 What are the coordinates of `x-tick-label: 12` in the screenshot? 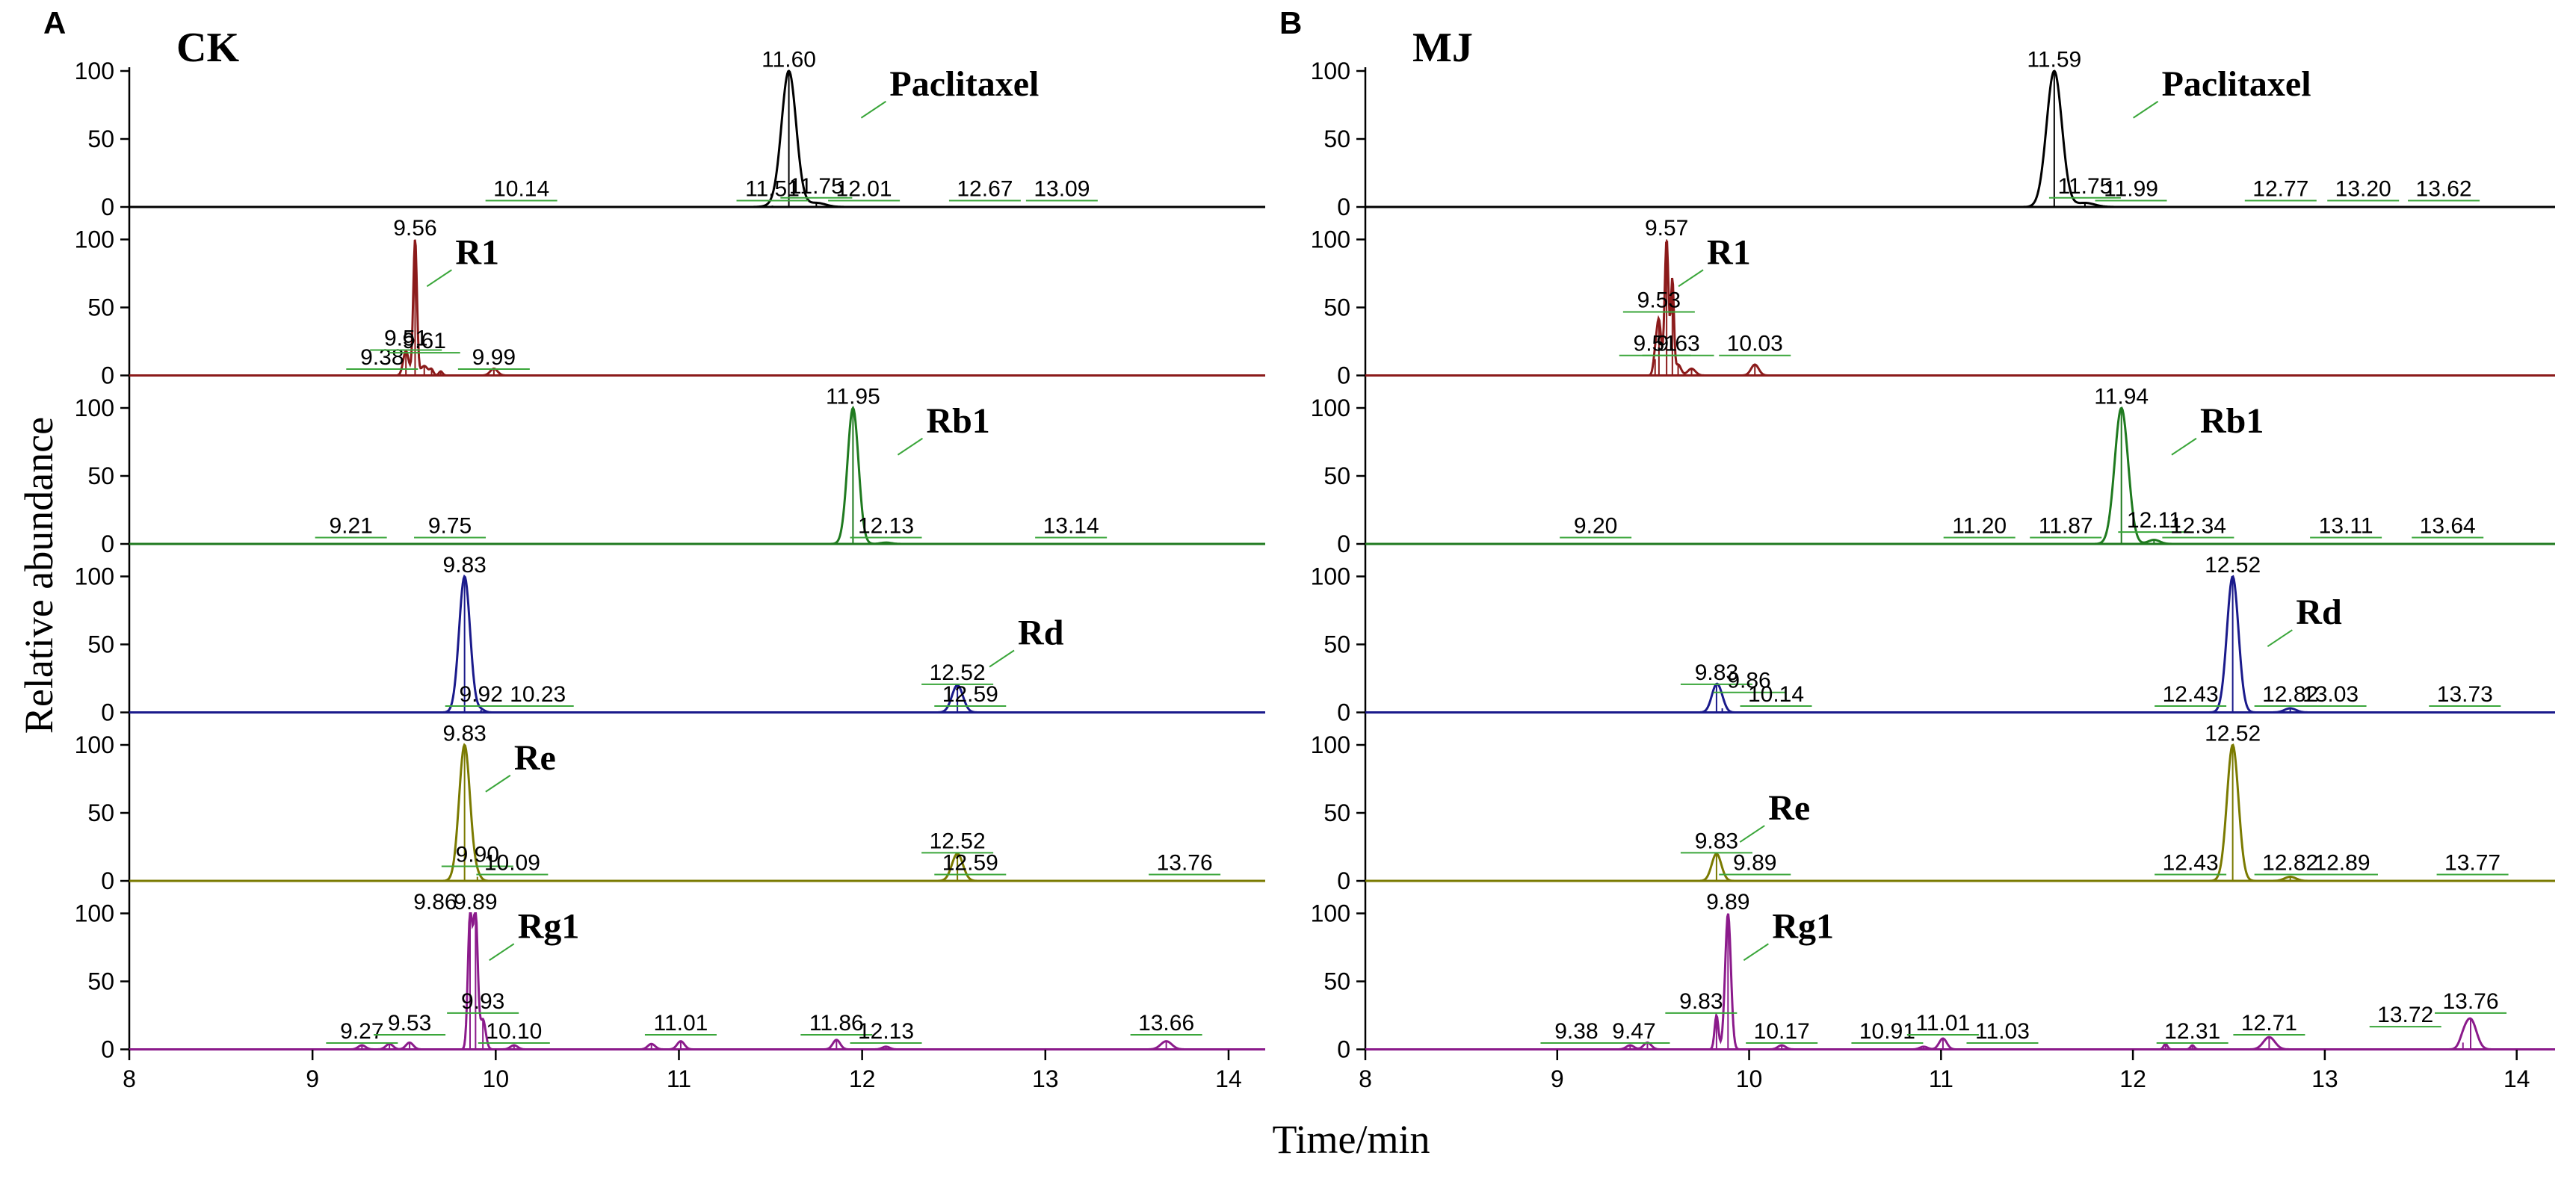 It's located at (2132, 1079).